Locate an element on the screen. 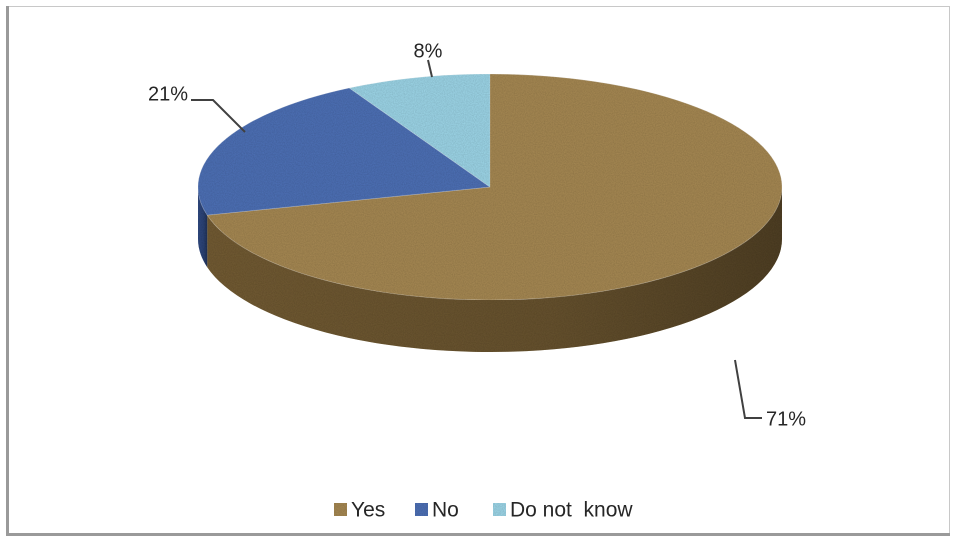 Image resolution: width=957 pixels, height=542 pixels. legend-label-yes: Yes is located at coordinates (368, 510).